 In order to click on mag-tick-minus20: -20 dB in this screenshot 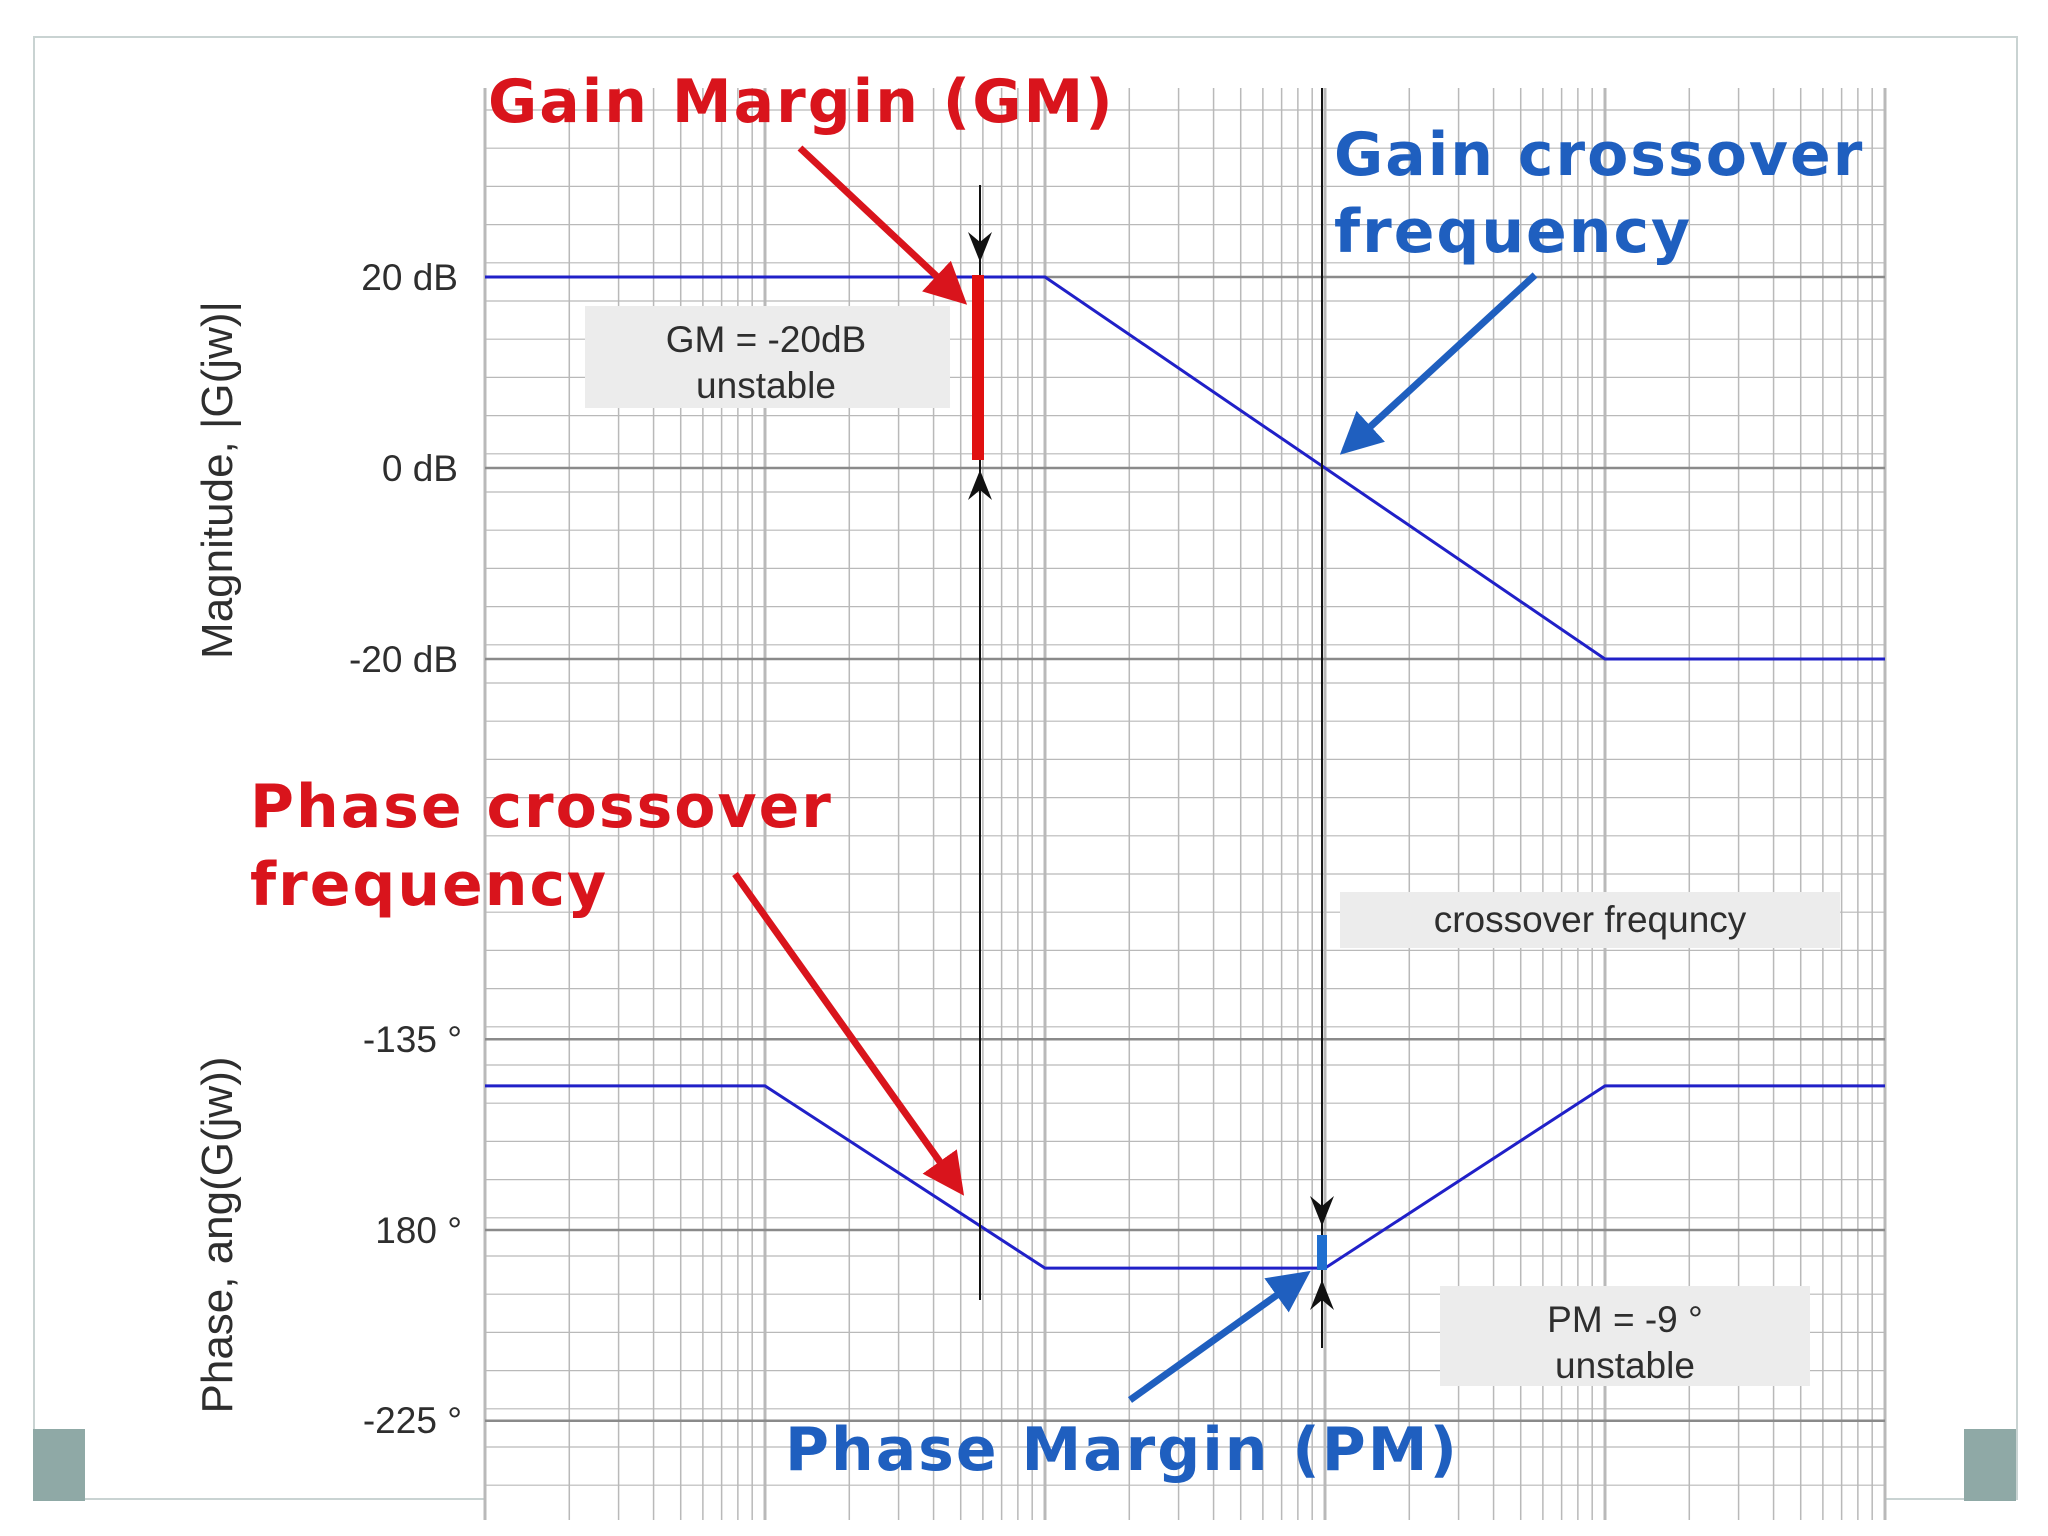, I will do `click(403, 659)`.